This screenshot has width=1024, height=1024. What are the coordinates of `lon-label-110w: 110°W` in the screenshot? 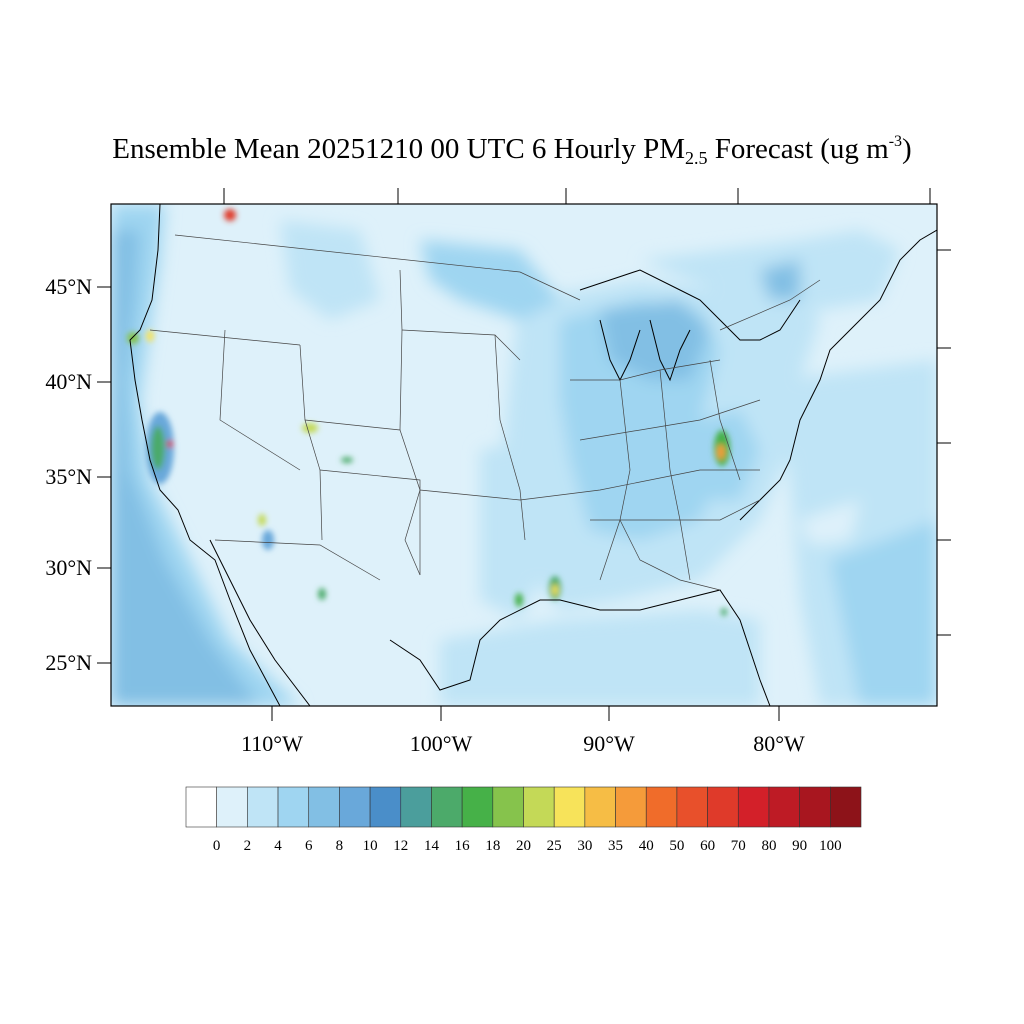 It's located at (272, 743).